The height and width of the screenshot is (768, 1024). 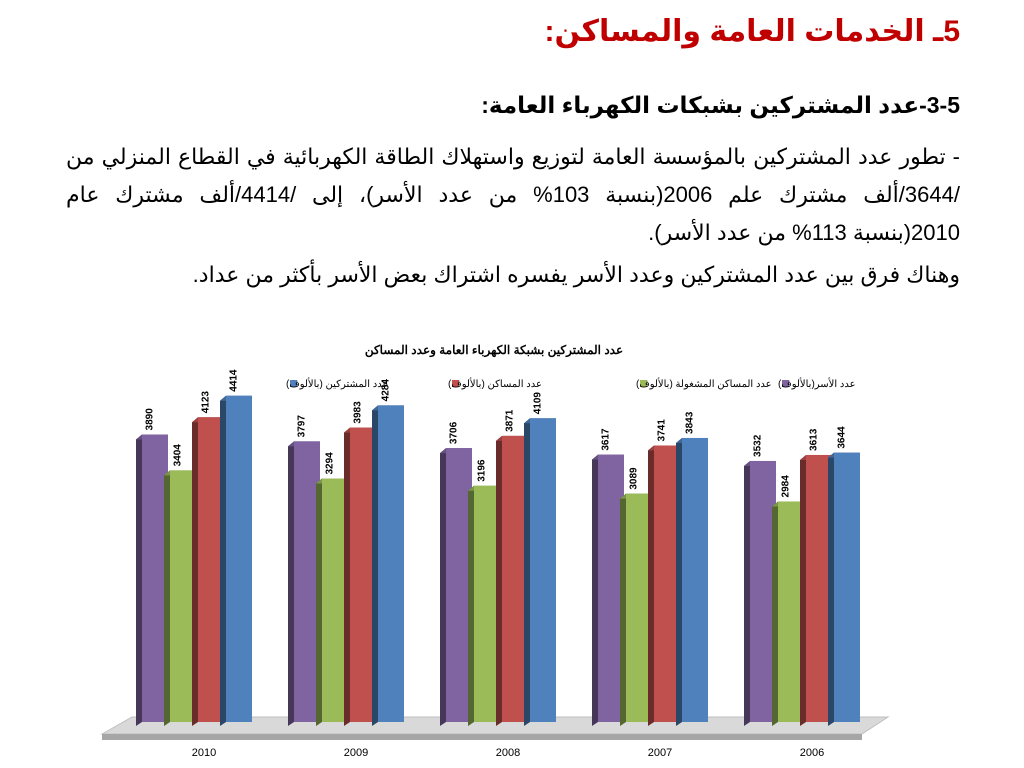 I want to click on bar-2009-3: 4284, so click(x=388, y=552).